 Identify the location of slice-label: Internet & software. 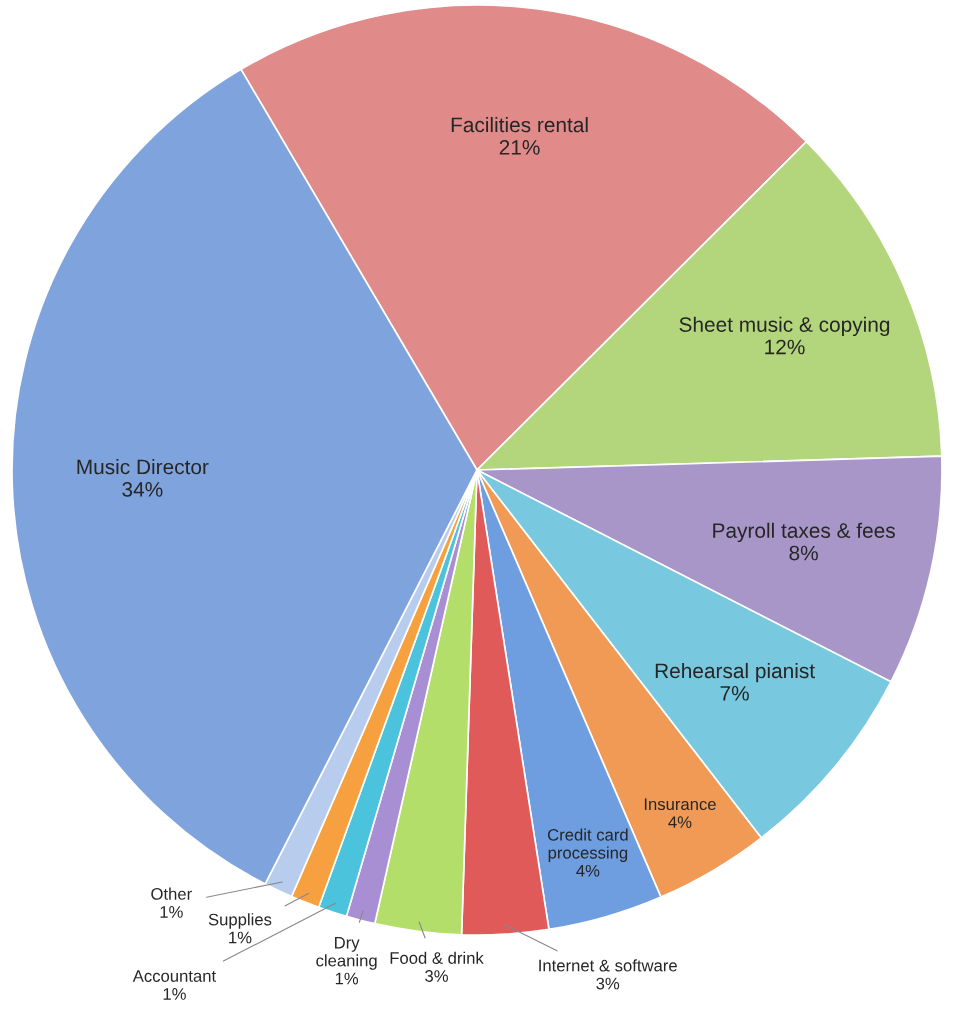
(608, 965).